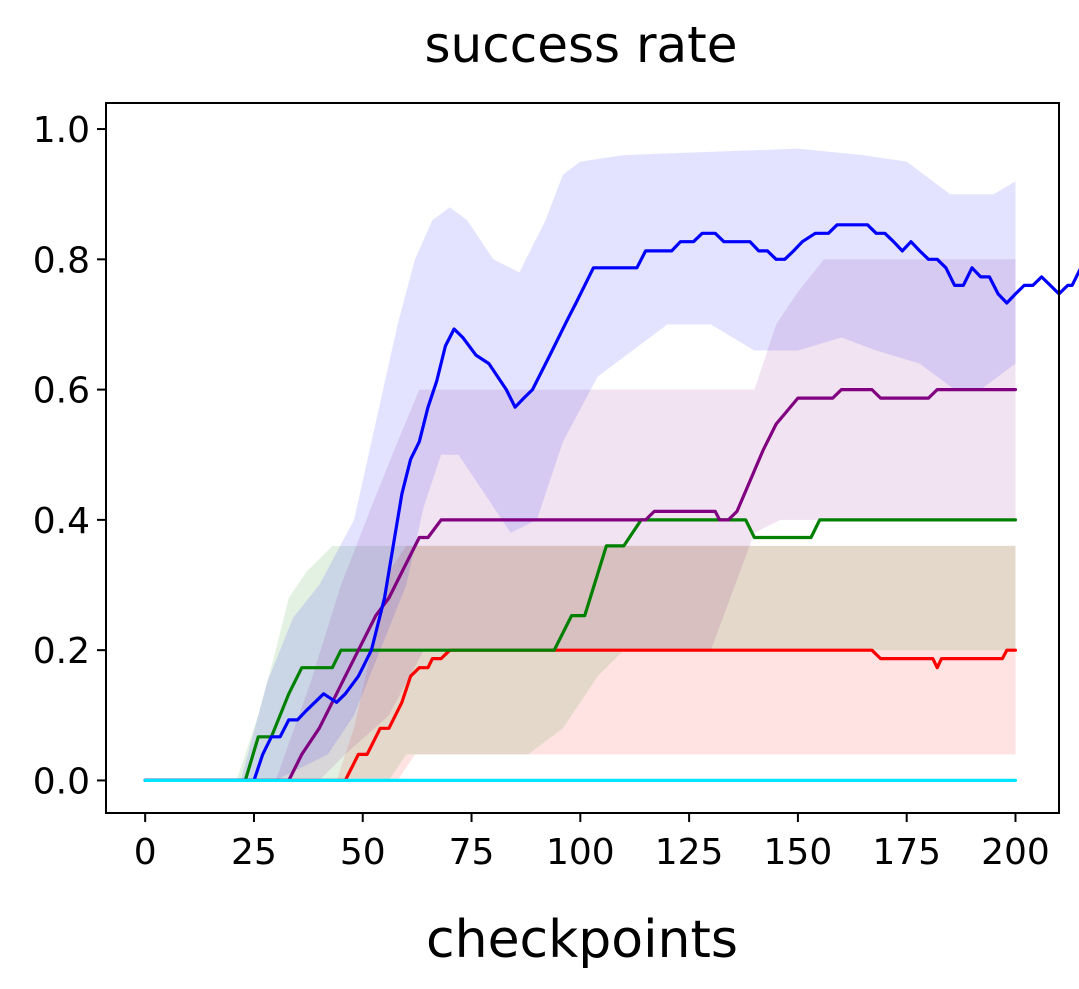 The image size is (1079, 989). I want to click on x-tick-label: 0, so click(145, 852).